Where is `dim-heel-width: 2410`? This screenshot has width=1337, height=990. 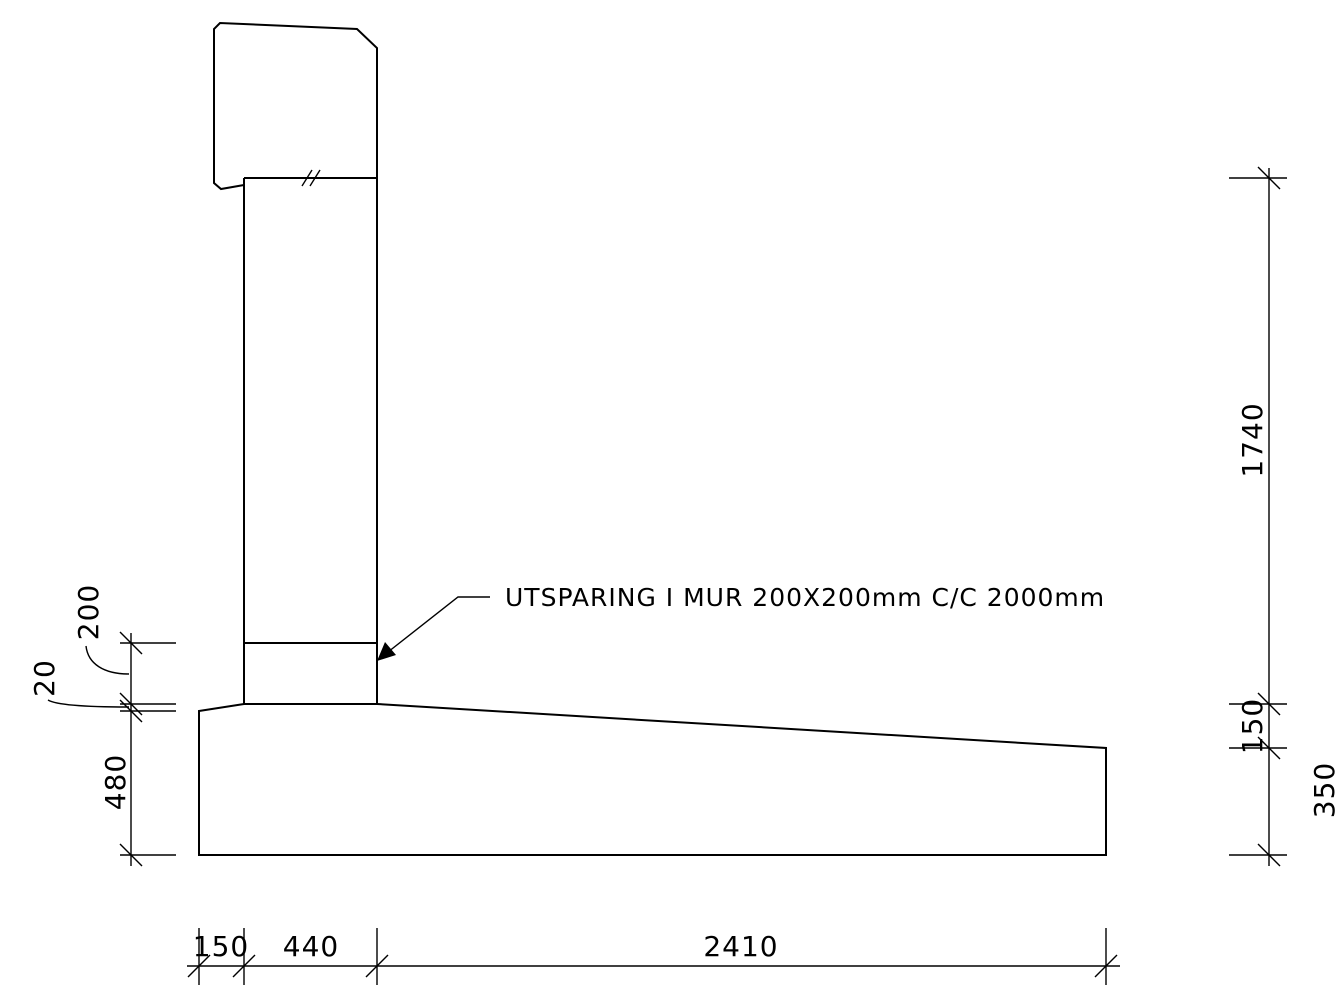
dim-heel-width: 2410 is located at coordinates (740, 946).